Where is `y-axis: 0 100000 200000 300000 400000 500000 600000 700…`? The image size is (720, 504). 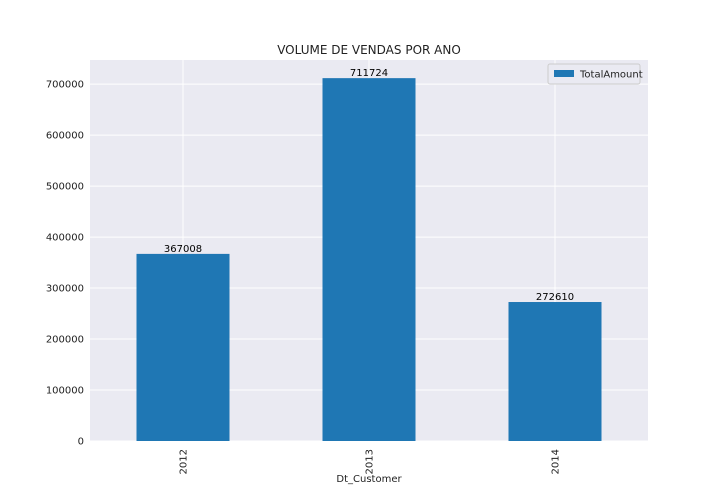 y-axis: 0 100000 200000 300000 400000 500000 600000 700… is located at coordinates (65, 264).